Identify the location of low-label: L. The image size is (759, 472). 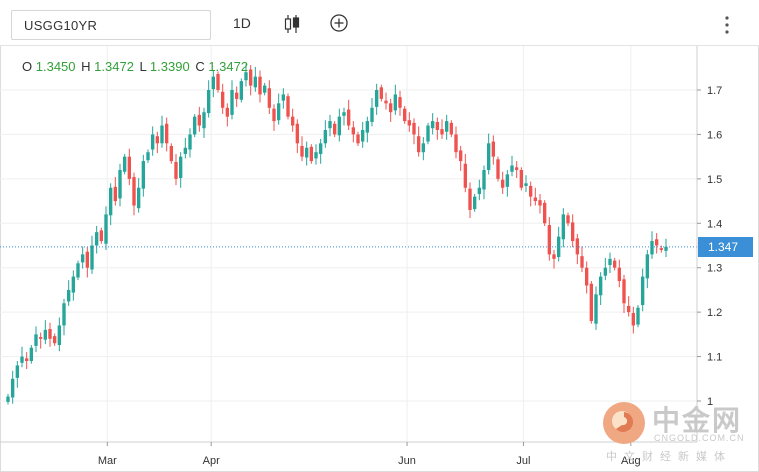
(143, 66).